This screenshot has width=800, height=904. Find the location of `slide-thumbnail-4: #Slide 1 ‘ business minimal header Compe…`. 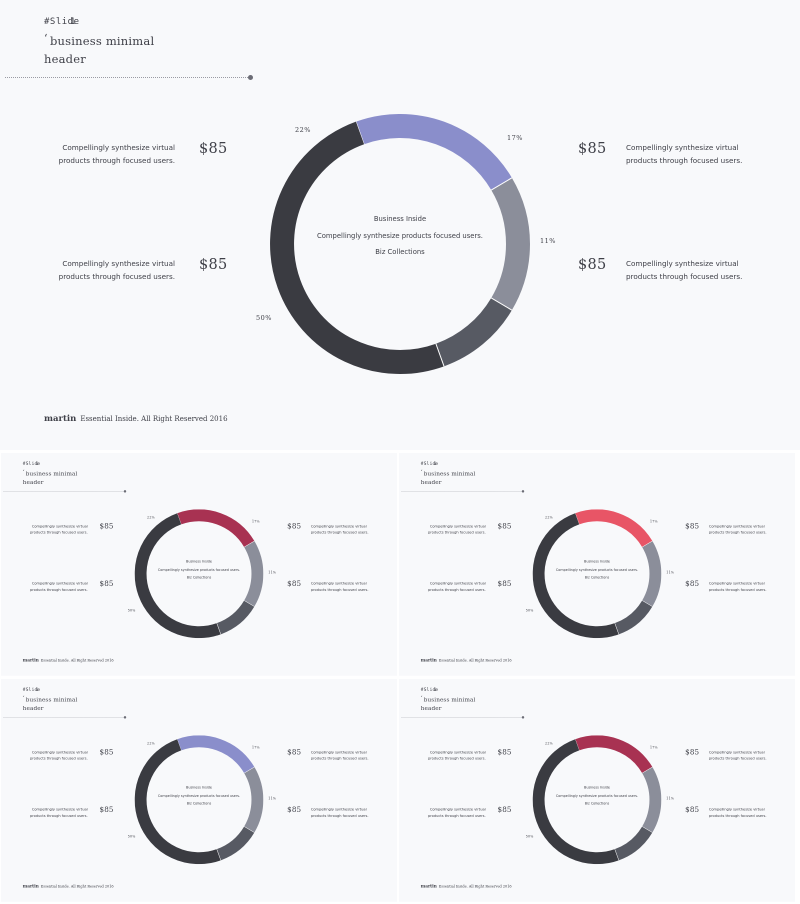

slide-thumbnail-4: #Slide 1 ‘ business minimal header Compe… is located at coordinates (597, 790).